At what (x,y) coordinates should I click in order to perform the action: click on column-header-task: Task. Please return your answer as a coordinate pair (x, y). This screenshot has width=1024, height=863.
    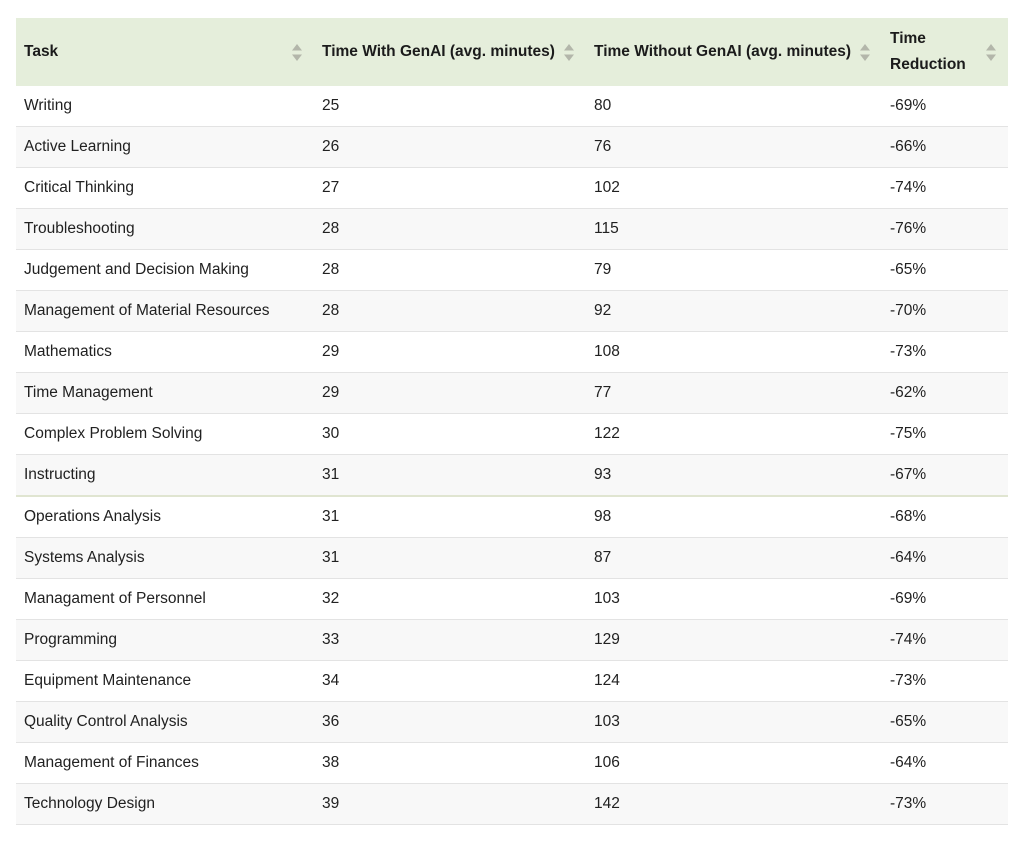
    Looking at the image, I should click on (165, 52).